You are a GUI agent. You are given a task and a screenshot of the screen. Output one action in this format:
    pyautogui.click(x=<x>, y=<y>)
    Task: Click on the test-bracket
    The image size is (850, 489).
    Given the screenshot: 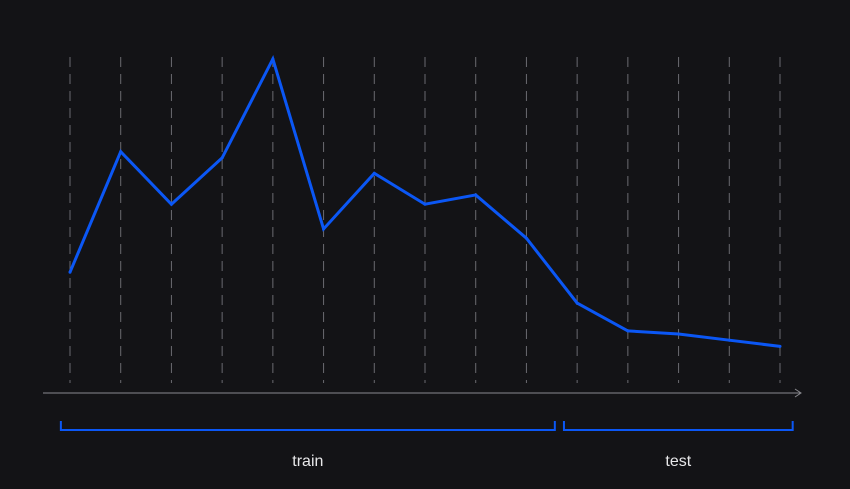 What is the action you would take?
    pyautogui.click(x=678, y=426)
    